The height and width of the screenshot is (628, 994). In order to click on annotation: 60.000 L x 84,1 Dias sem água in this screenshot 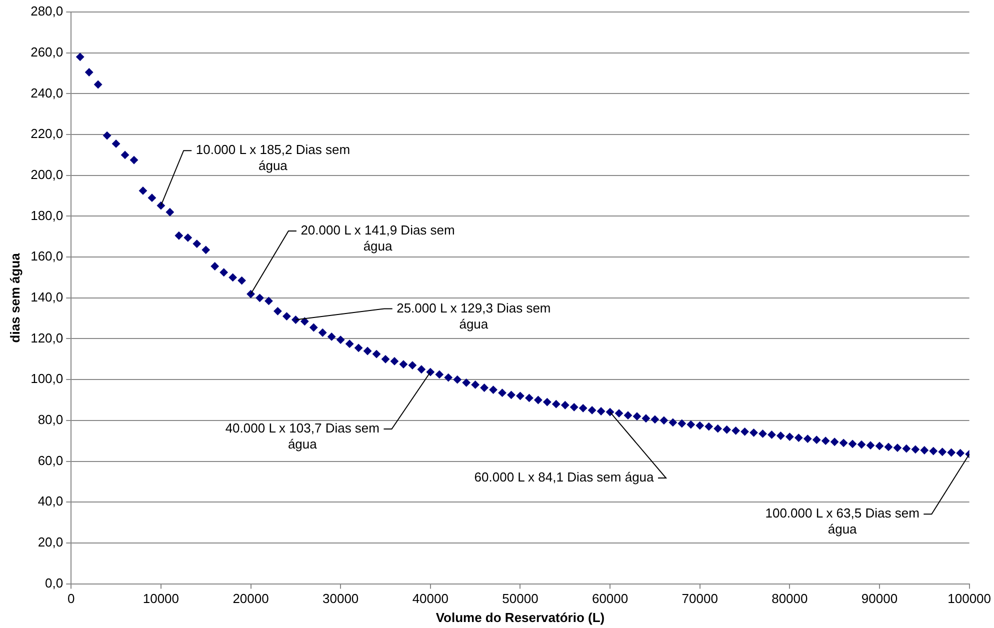, I will do `click(564, 477)`.